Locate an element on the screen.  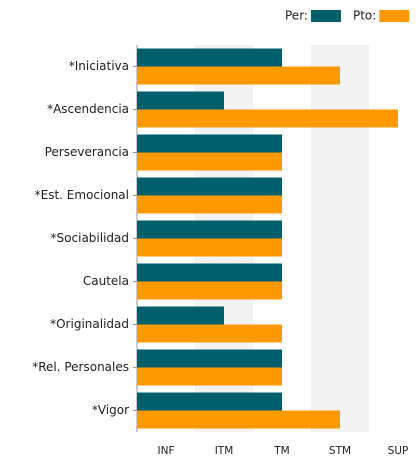
y-tick-label: *Rel. Personales is located at coordinates (80, 367).